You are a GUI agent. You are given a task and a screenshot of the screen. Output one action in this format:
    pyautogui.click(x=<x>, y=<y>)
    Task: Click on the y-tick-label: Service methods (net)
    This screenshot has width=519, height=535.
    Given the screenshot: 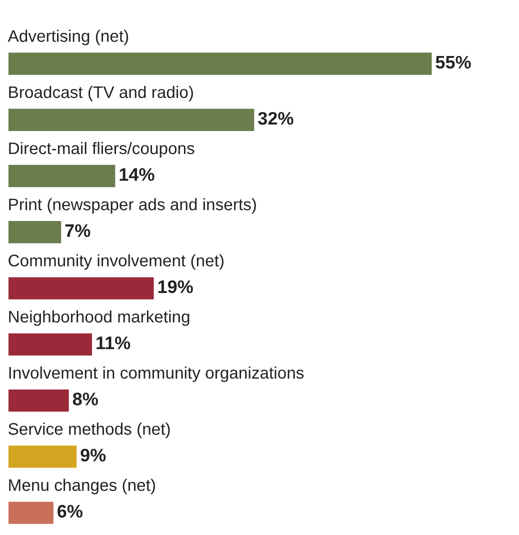 What is the action you would take?
    pyautogui.click(x=89, y=430)
    